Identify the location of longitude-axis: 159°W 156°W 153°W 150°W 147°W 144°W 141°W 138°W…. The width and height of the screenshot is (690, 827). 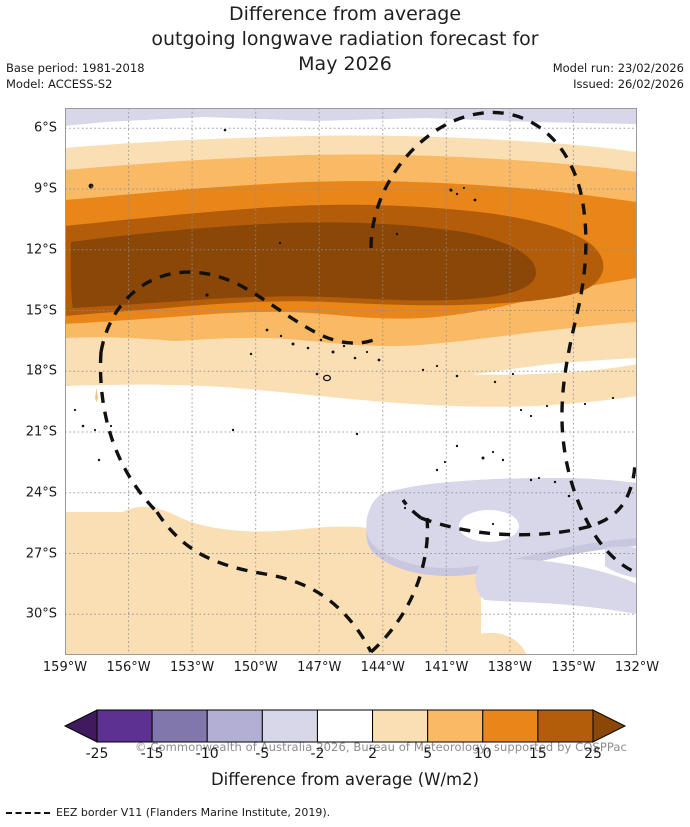
(351, 671).